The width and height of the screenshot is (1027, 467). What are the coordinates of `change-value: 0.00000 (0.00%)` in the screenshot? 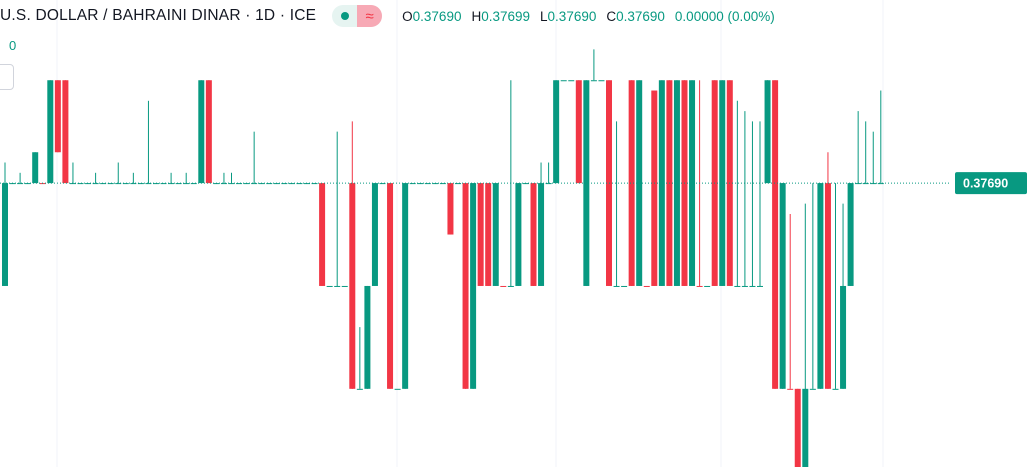 It's located at (724, 16).